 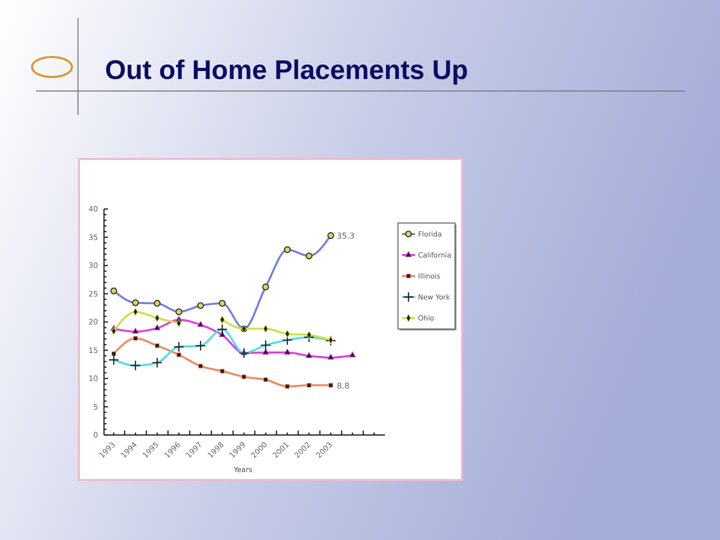 What do you see at coordinates (286, 70) in the screenshot?
I see `chart-title: Out of Home Placements Up` at bounding box center [286, 70].